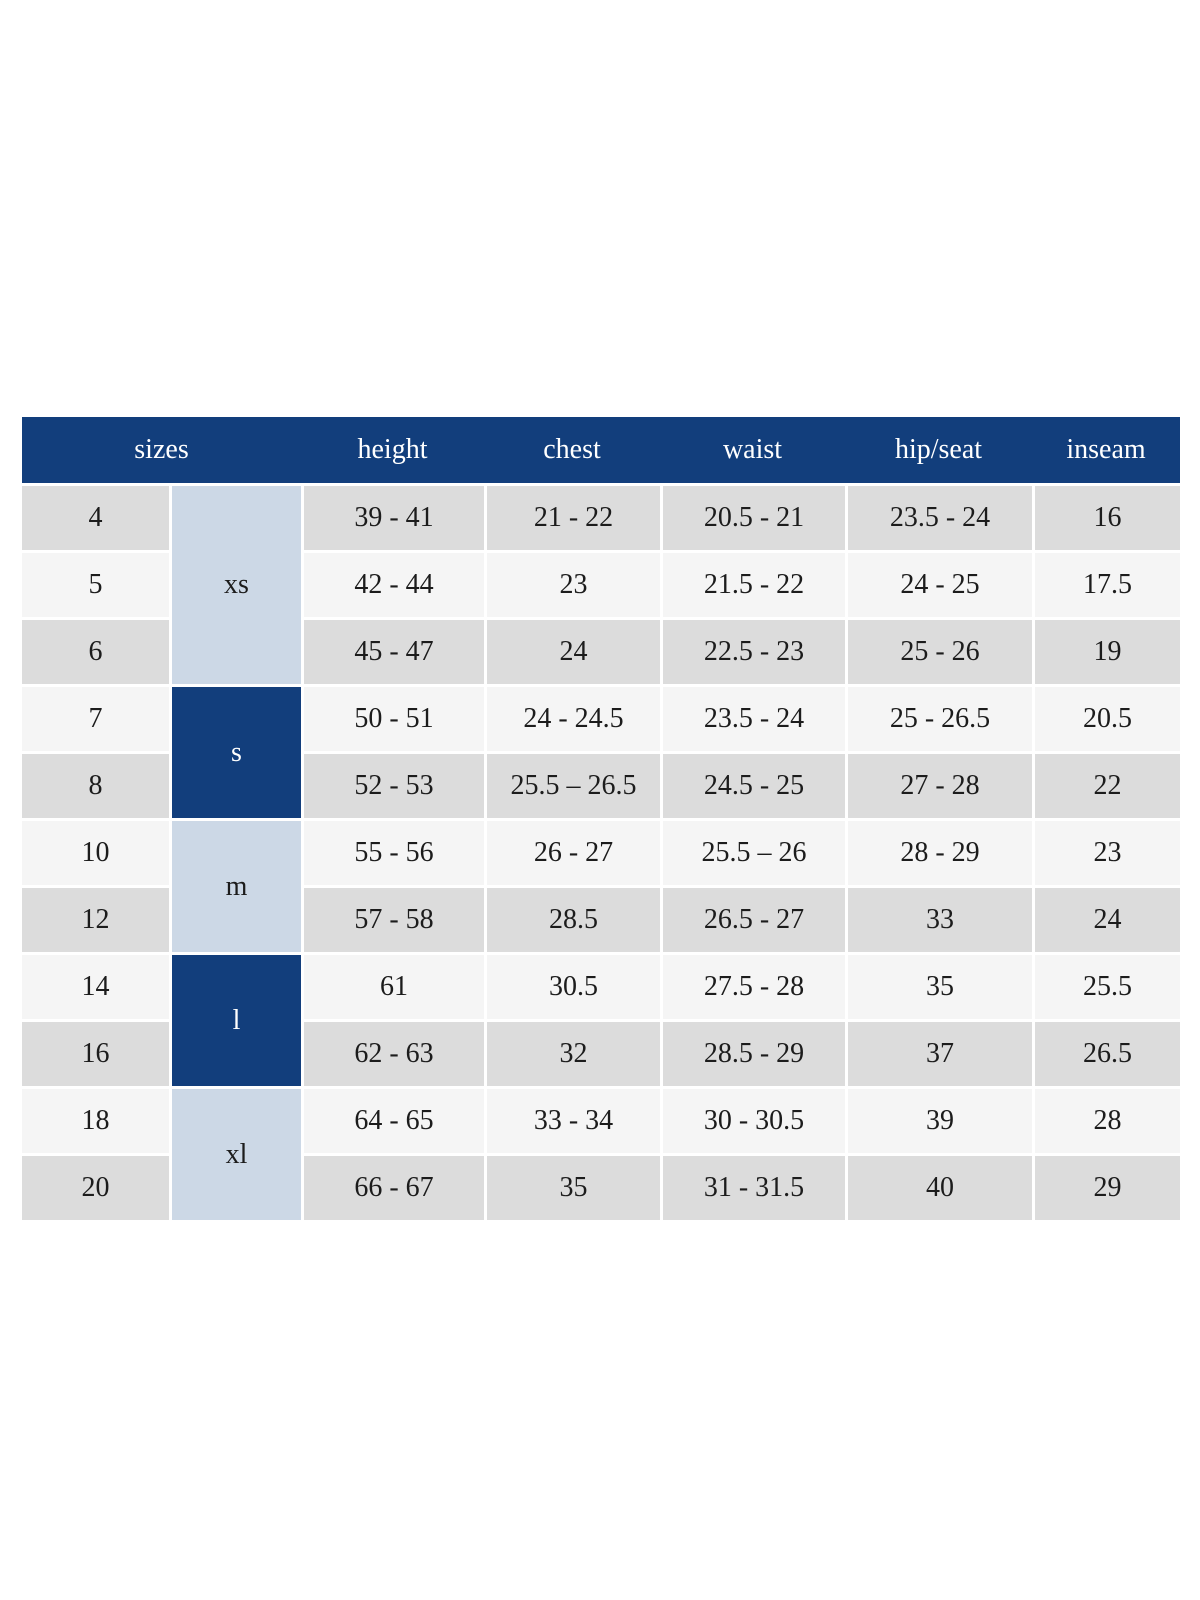  What do you see at coordinates (938, 784) in the screenshot?
I see `hip-seat-cell: 27 - 28` at bounding box center [938, 784].